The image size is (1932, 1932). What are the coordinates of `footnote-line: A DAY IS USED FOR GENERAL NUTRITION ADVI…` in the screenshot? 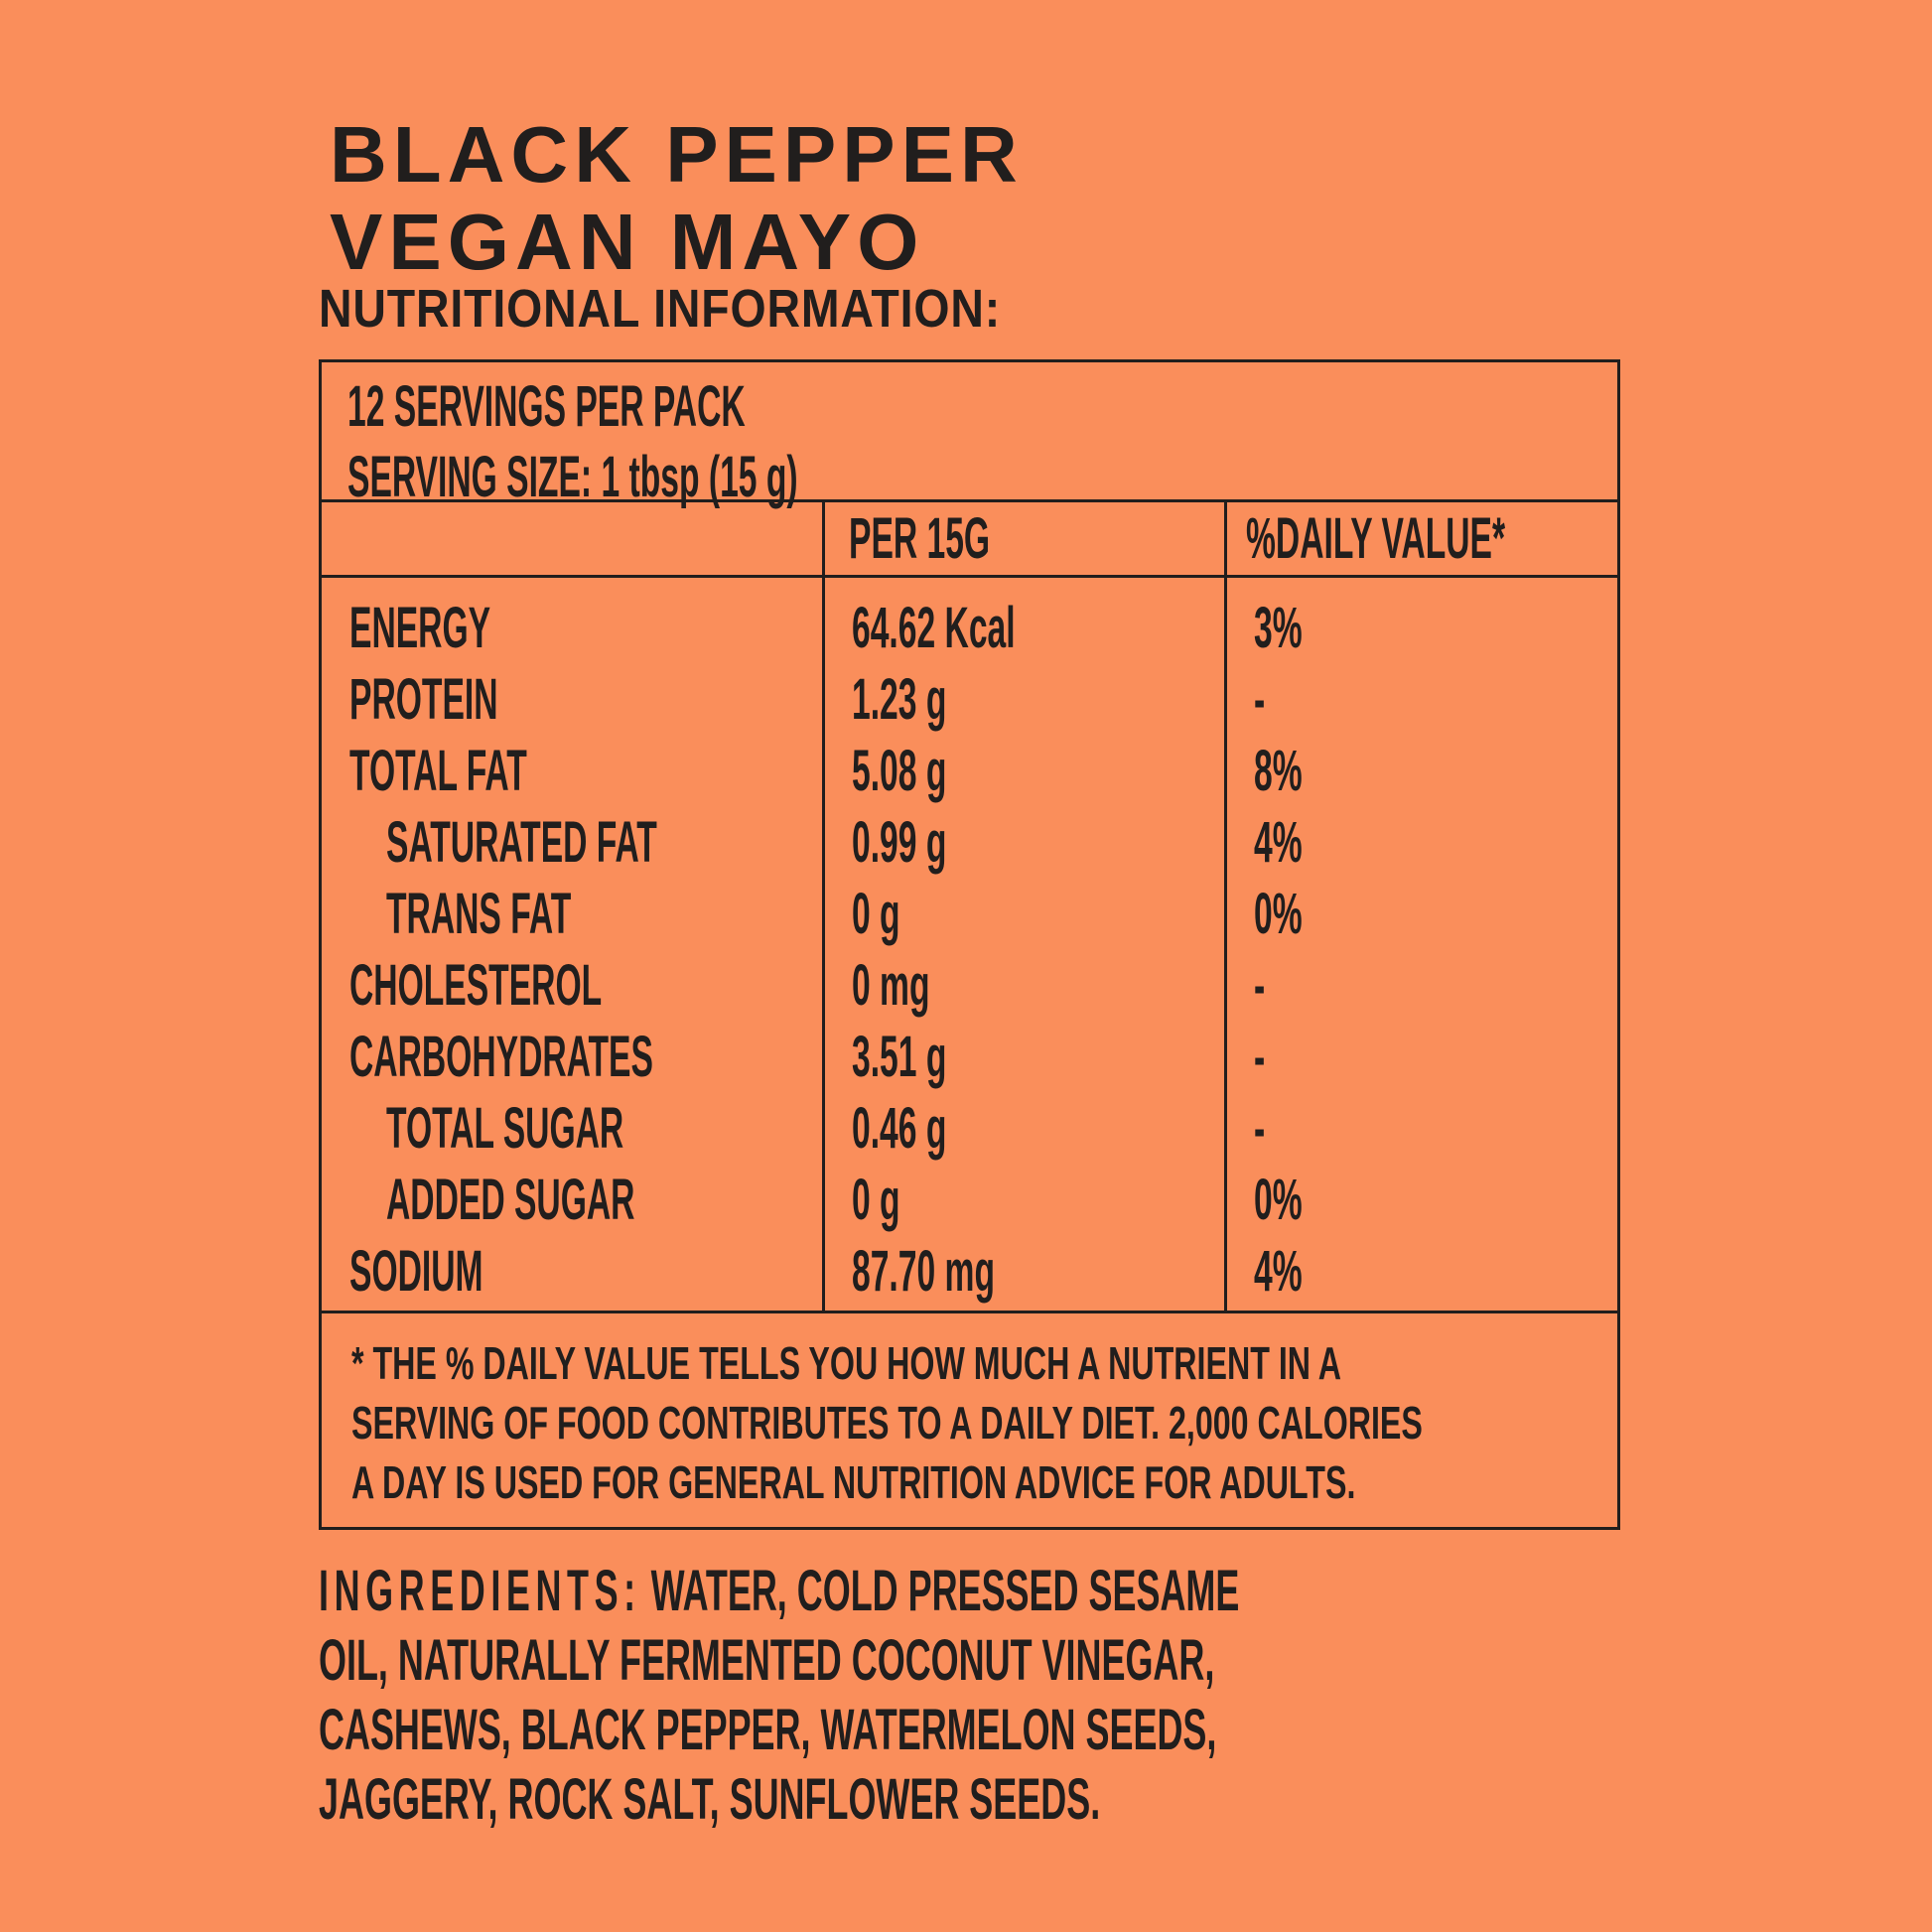 It's located at (1116, 1482).